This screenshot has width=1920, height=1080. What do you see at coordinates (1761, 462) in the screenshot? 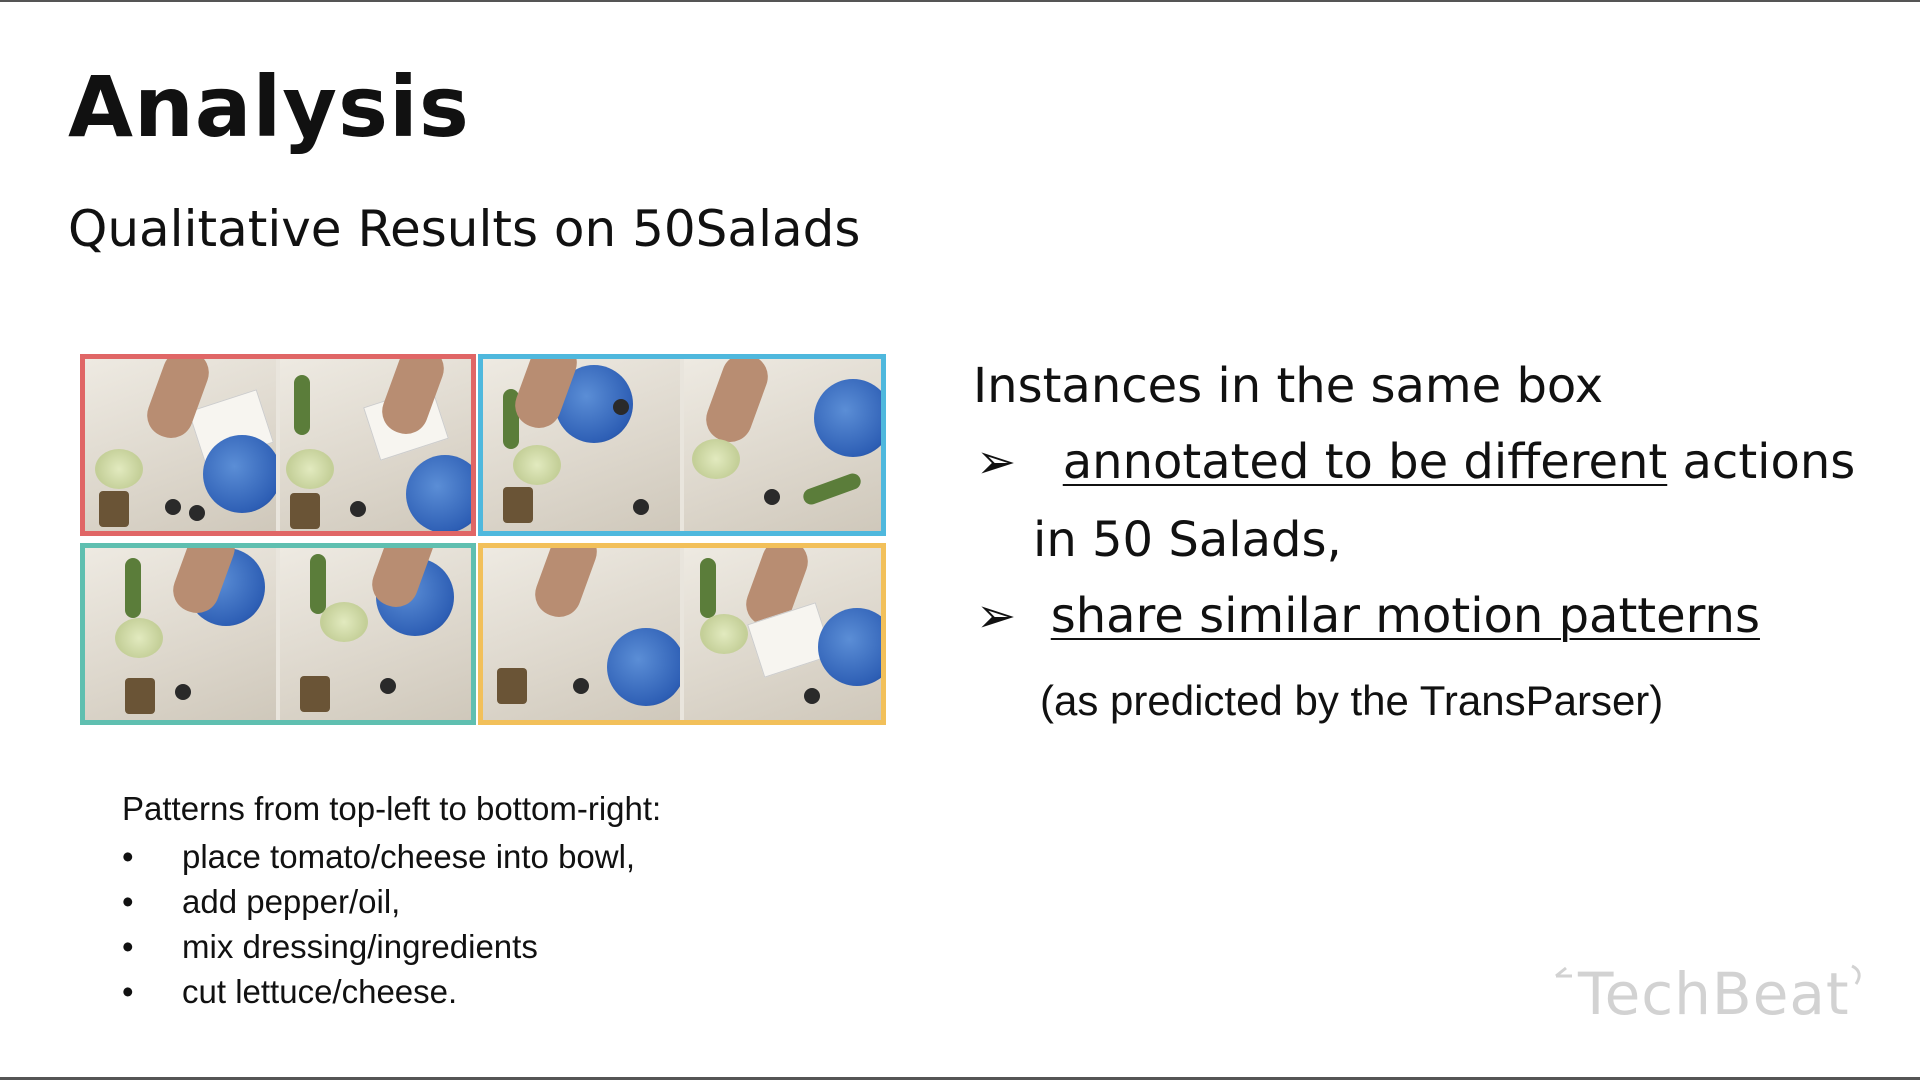
I see `point-1-rest: actions` at bounding box center [1761, 462].